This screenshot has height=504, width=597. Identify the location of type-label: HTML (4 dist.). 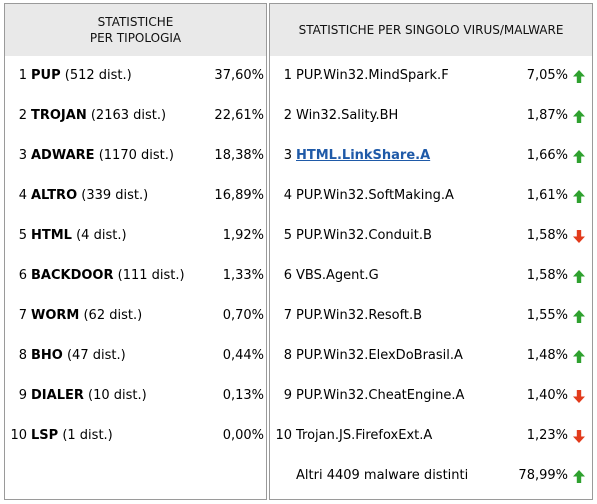
(79, 236).